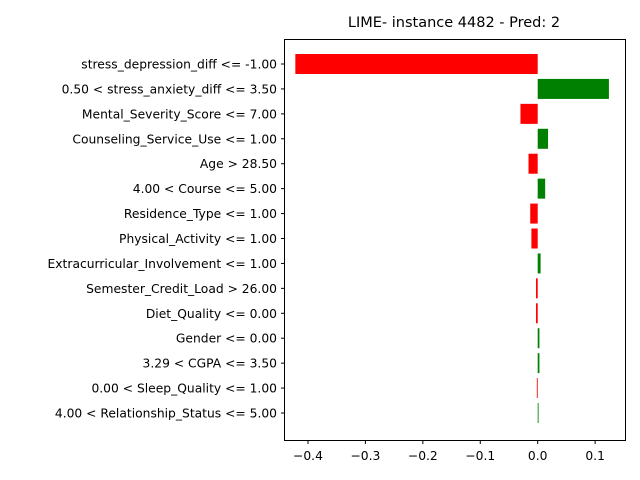 The width and height of the screenshot is (640, 480). What do you see at coordinates (238, 164) in the screenshot?
I see `y-tick-label: Age > 28.50` at bounding box center [238, 164].